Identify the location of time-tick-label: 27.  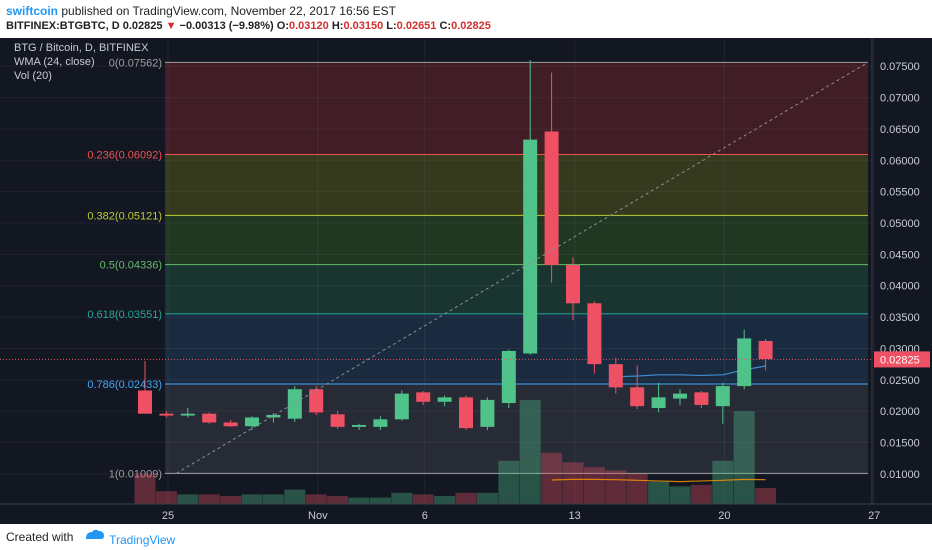
(874, 516).